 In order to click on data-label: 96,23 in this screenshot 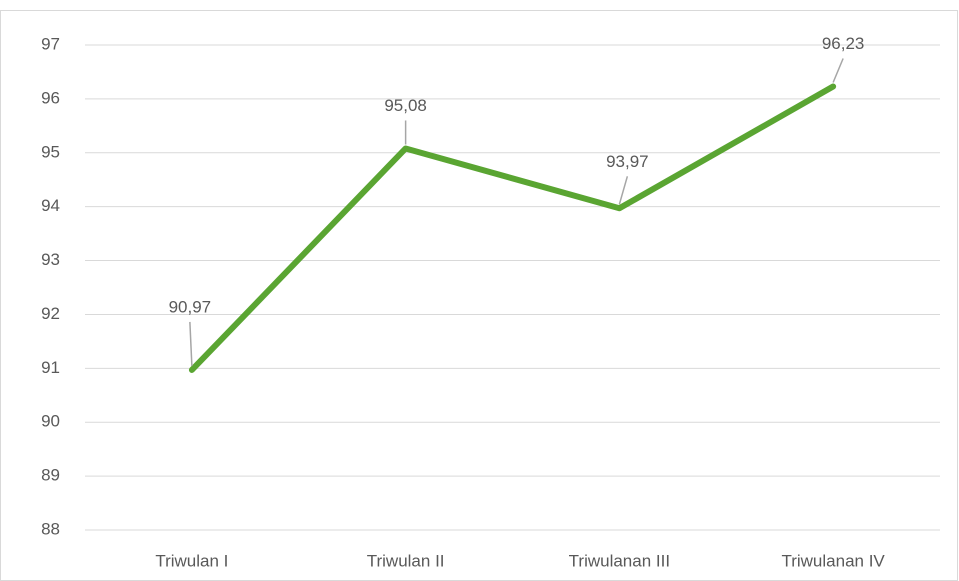, I will do `click(843, 43)`.